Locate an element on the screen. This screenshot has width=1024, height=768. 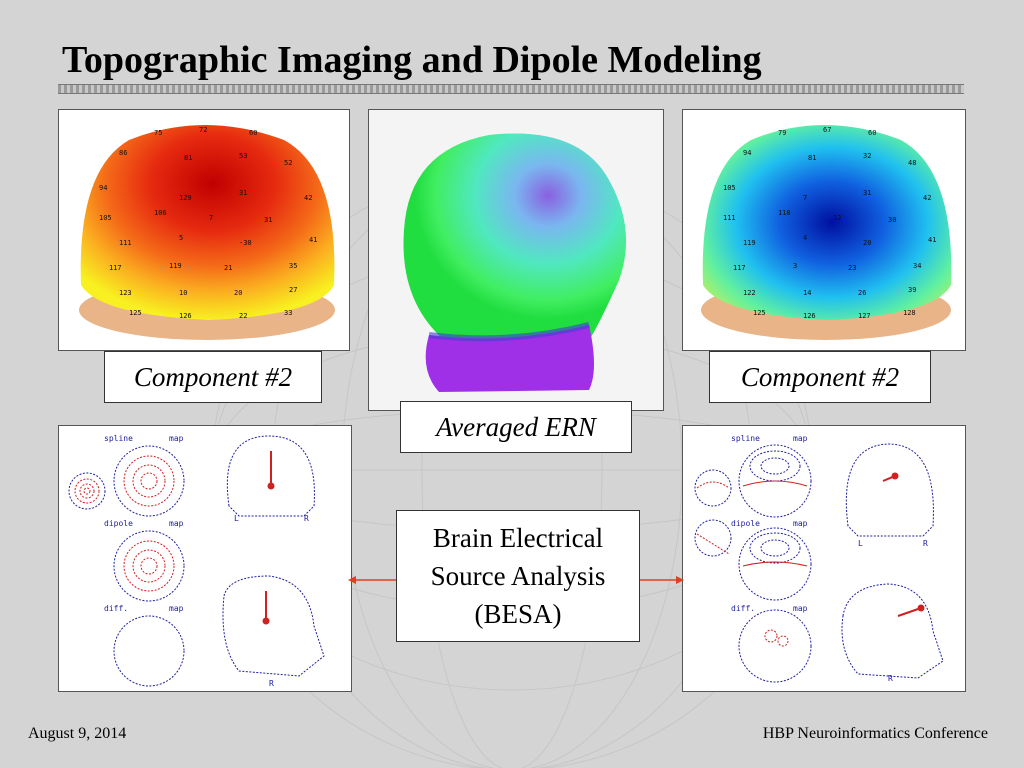
caption-component-left: Component #2 is located at coordinates (213, 377).